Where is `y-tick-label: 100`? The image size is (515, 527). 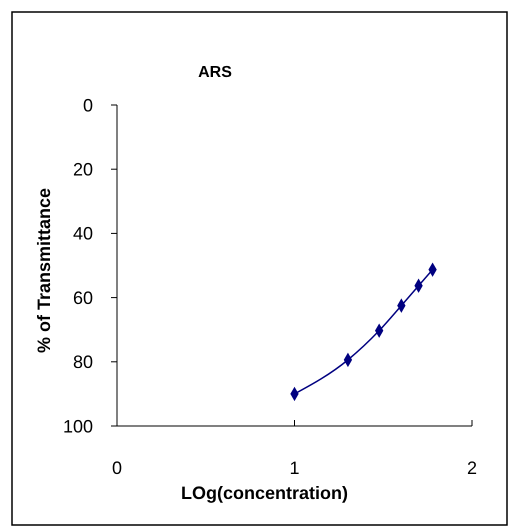 y-tick-label: 100 is located at coordinates (77, 426).